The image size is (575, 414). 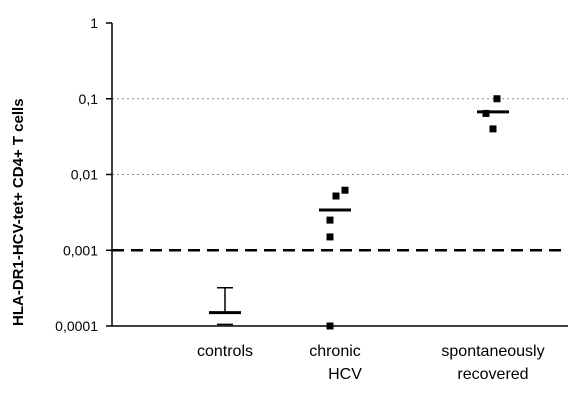 What do you see at coordinates (340, 136) in the screenshot?
I see `gridlines` at bounding box center [340, 136].